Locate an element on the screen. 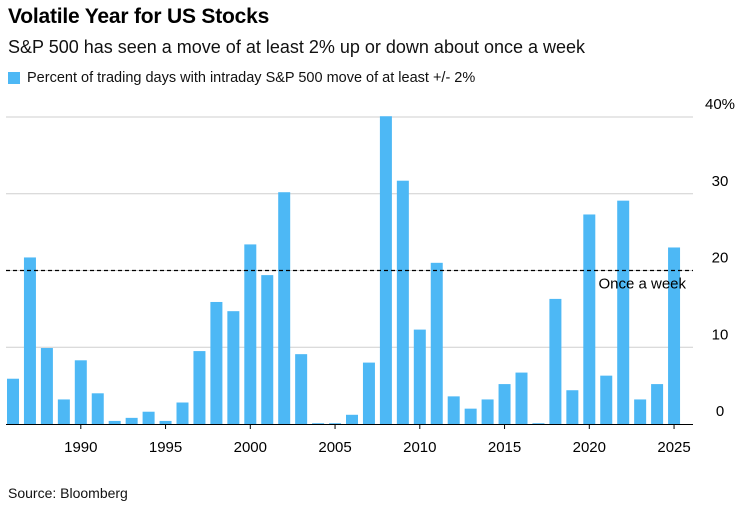 The height and width of the screenshot is (510, 755). bar-2016 is located at coordinates (521, 398).